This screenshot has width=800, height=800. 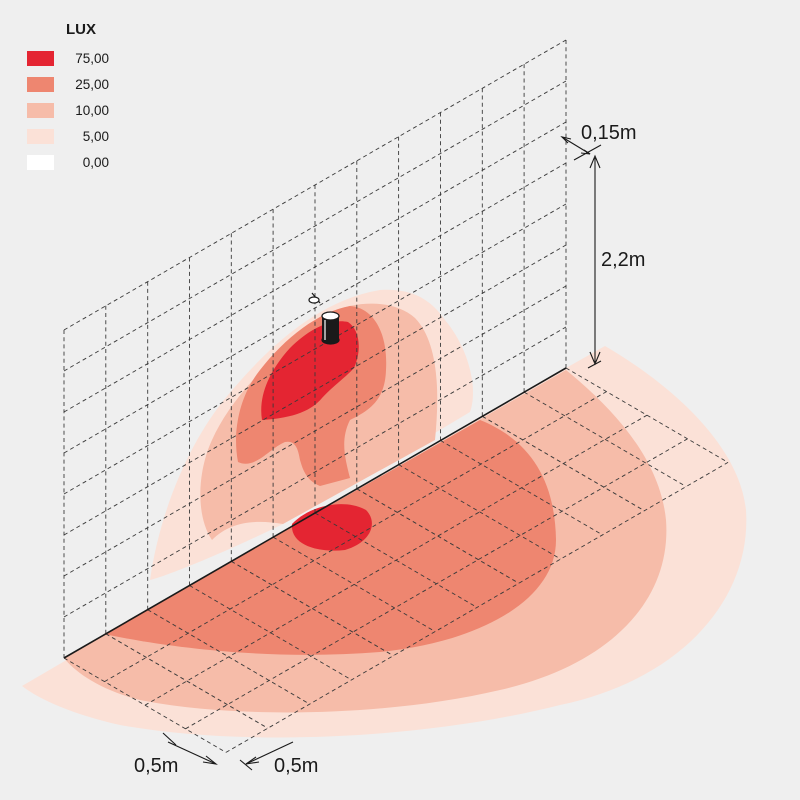 What do you see at coordinates (68, 95) in the screenshot?
I see `legend: LUX 75,00 25,00 10,00 5,00 0,00` at bounding box center [68, 95].